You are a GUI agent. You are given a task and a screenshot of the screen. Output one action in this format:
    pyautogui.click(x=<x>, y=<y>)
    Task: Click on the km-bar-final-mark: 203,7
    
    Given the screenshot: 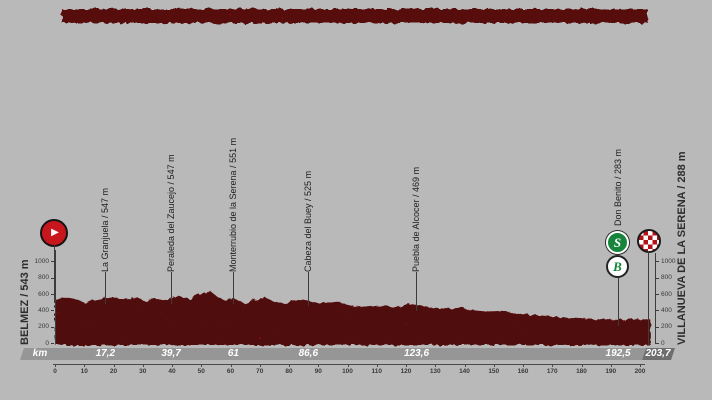 What is the action you would take?
    pyautogui.click(x=658, y=353)
    